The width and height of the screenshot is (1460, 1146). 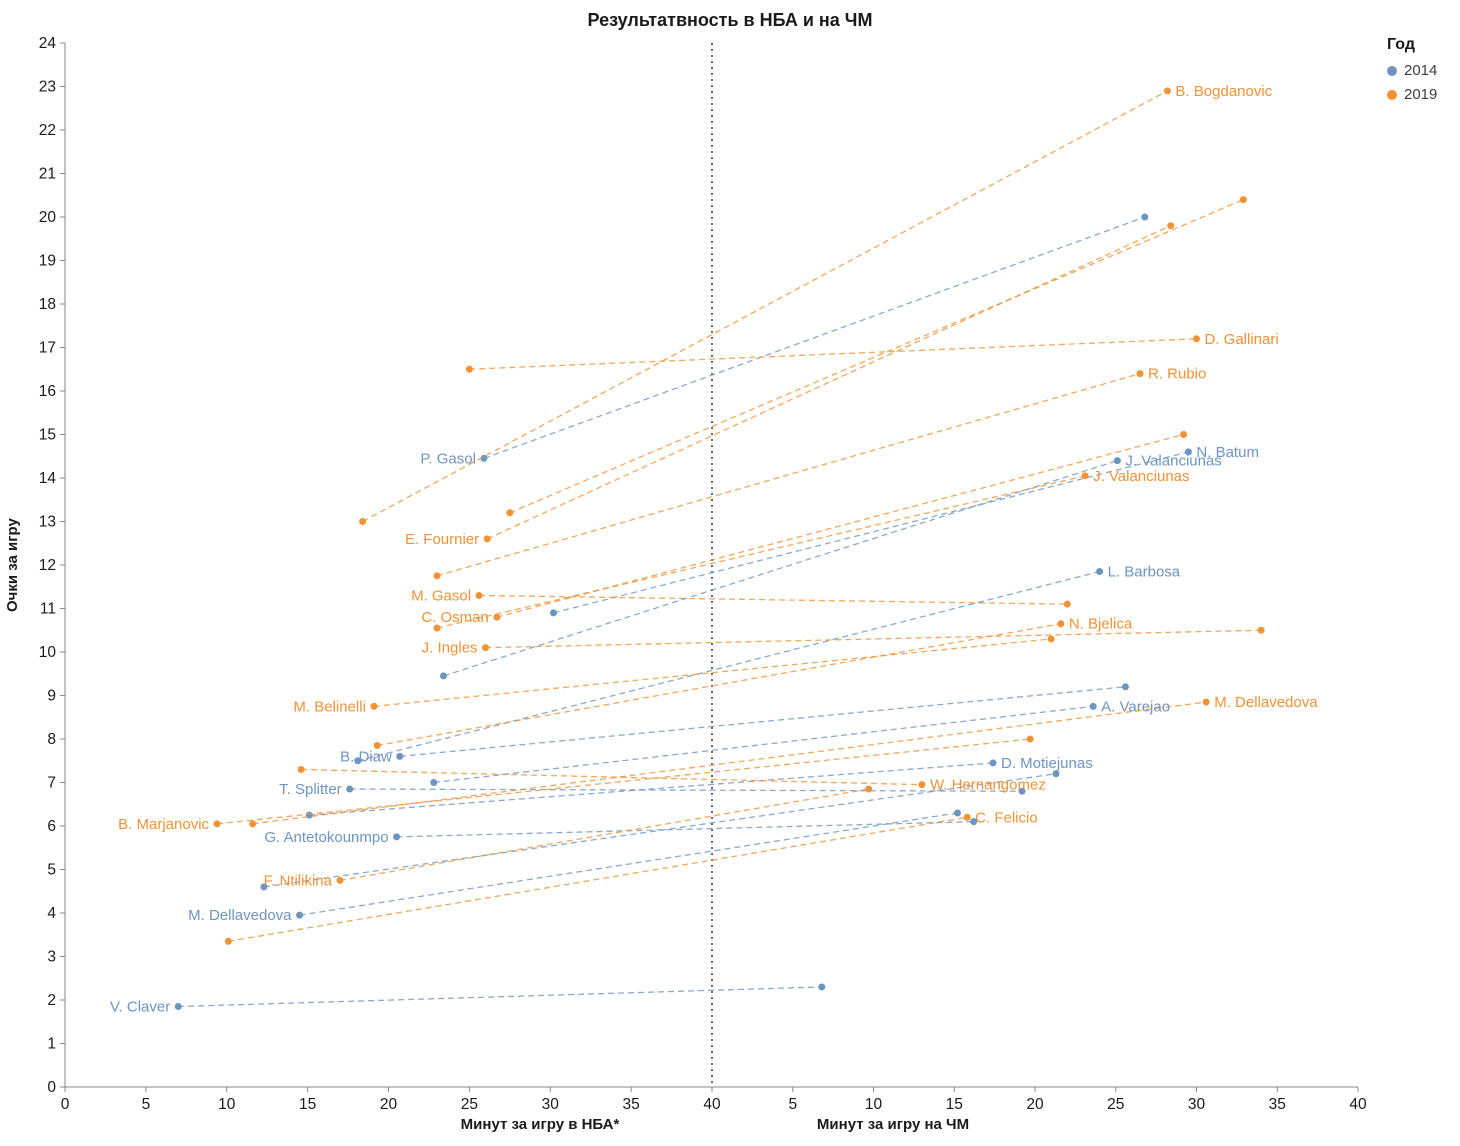 I want to click on x-tick-label-nba: 30, so click(x=551, y=1104).